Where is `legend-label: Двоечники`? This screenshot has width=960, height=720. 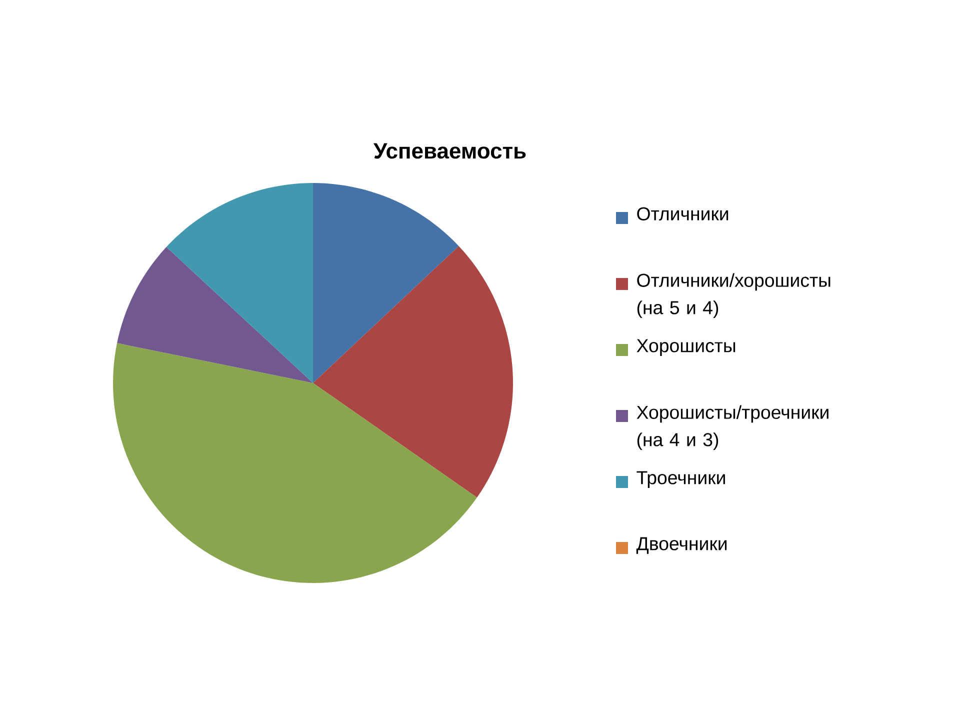 legend-label: Двоечники is located at coordinates (681, 545).